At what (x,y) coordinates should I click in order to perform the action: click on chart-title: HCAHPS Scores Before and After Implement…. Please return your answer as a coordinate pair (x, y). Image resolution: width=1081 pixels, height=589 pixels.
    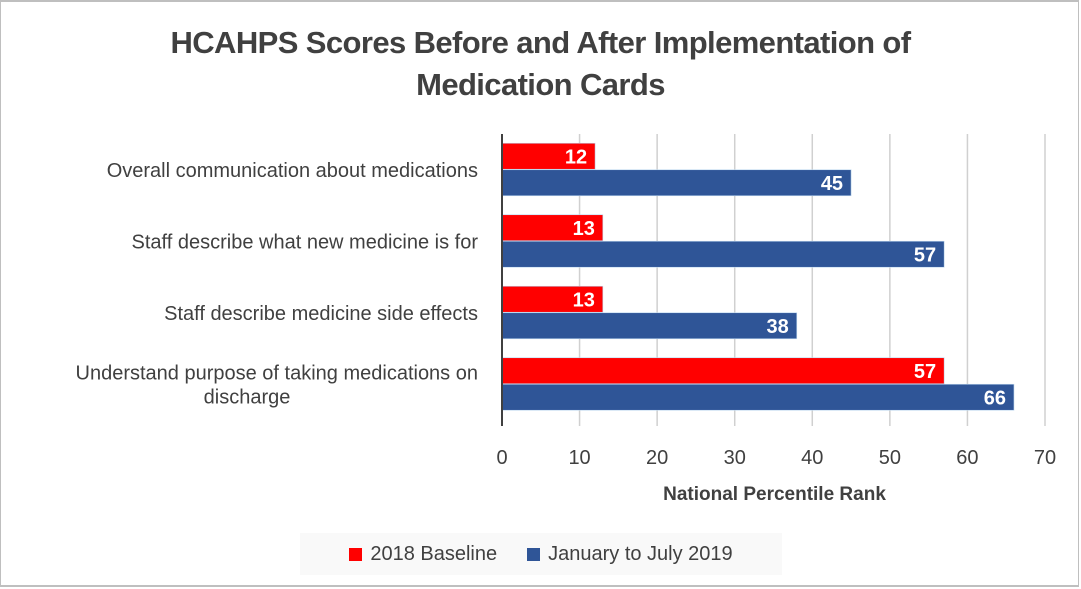
    Looking at the image, I should click on (540, 64).